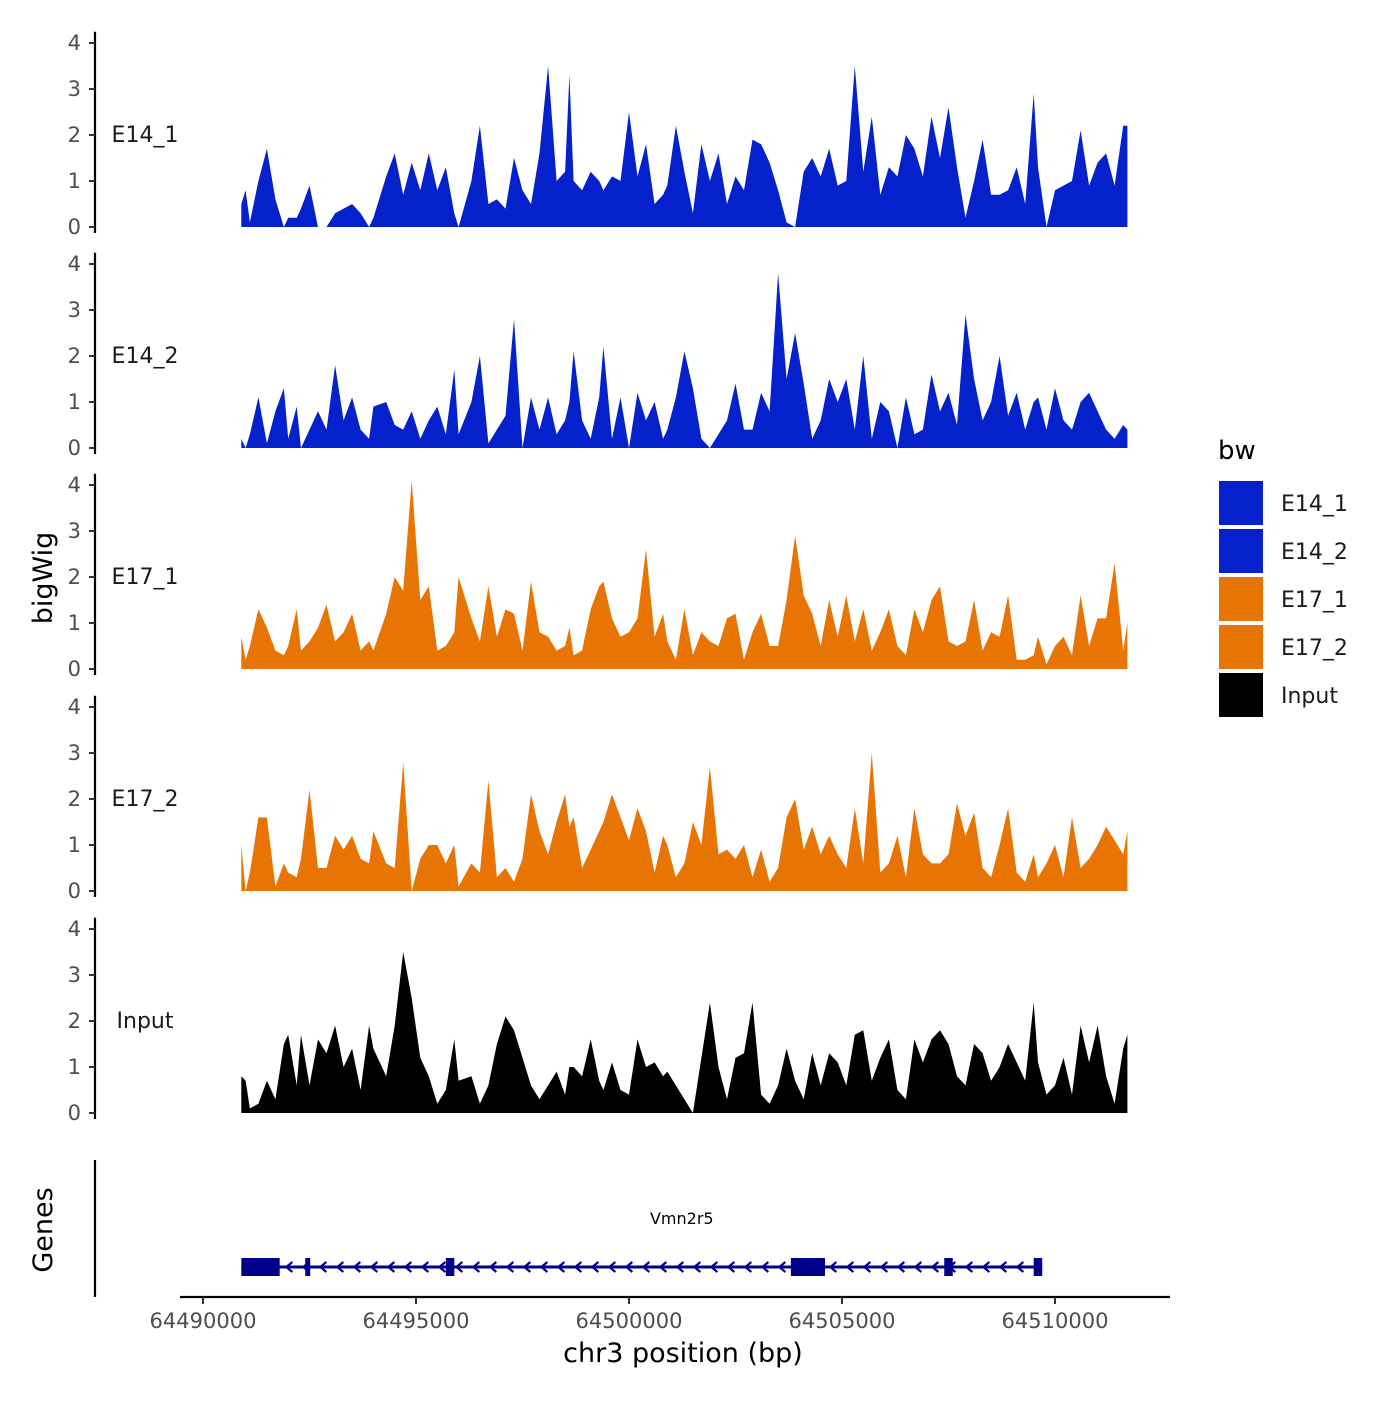  Describe the element at coordinates (1055, 1321) in the screenshot. I see `x-tick-label: 64510000` at that location.